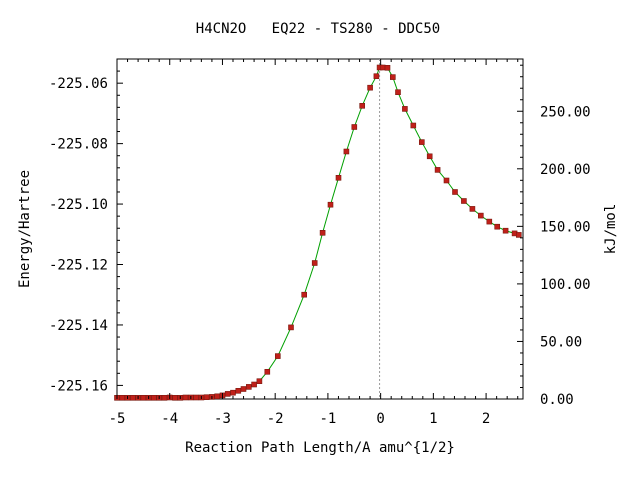  What do you see at coordinates (222, 419) in the screenshot?
I see `x-tick-label: -3` at bounding box center [222, 419].